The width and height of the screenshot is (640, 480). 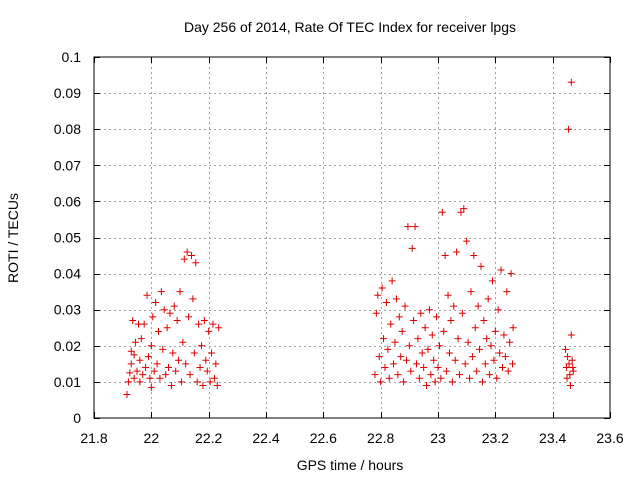 I want to click on y-tick-label: 0.06, so click(x=67, y=201).